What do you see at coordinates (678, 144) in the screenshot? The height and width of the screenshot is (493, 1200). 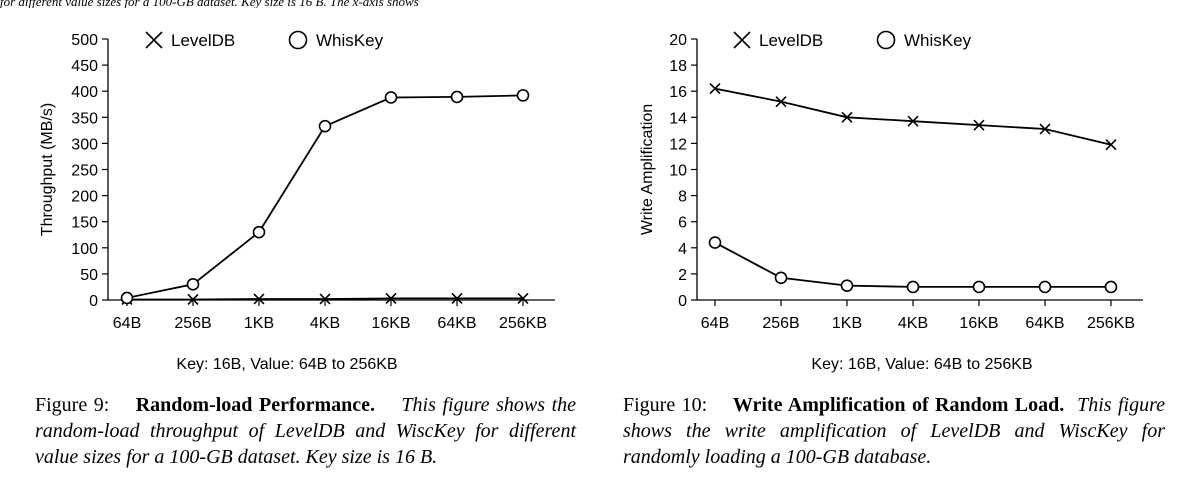 I see `y-tick-label: 12` at bounding box center [678, 144].